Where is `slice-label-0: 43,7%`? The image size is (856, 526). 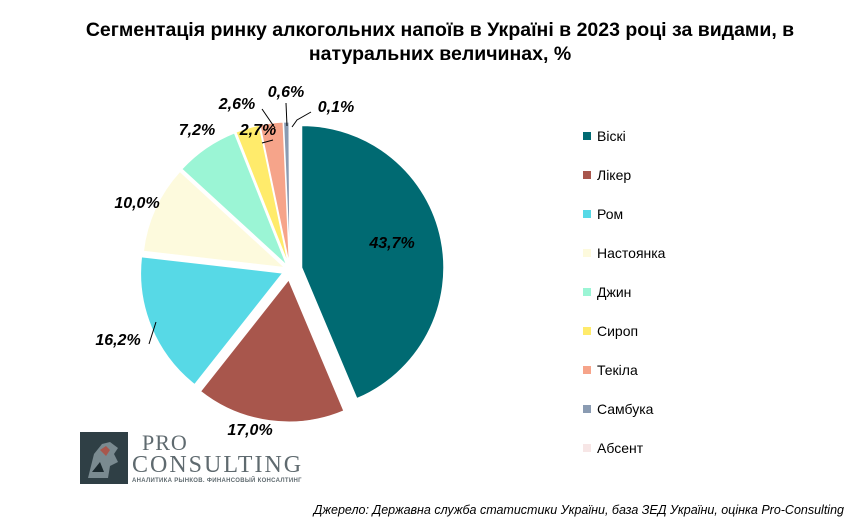
slice-label-0: 43,7% is located at coordinates (391, 243).